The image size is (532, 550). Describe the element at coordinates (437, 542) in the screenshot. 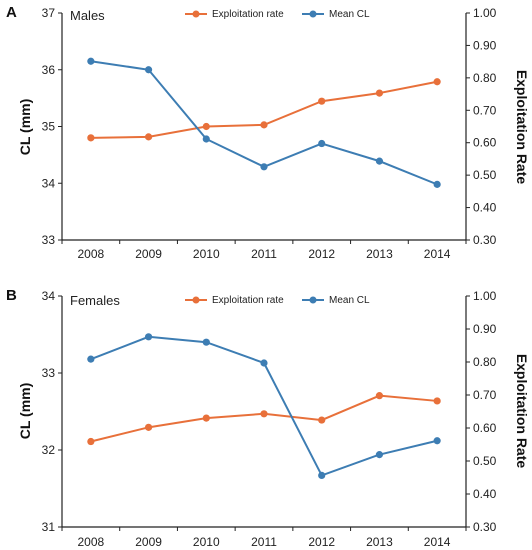

I see `panel-b-x-tick-label: 2014` at that location.